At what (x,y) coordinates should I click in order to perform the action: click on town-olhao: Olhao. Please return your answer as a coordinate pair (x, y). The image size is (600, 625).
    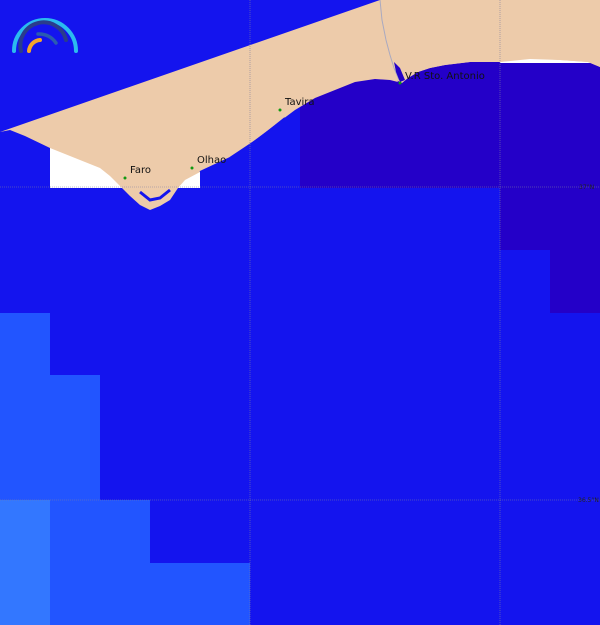
    Looking at the image, I should click on (208, 162).